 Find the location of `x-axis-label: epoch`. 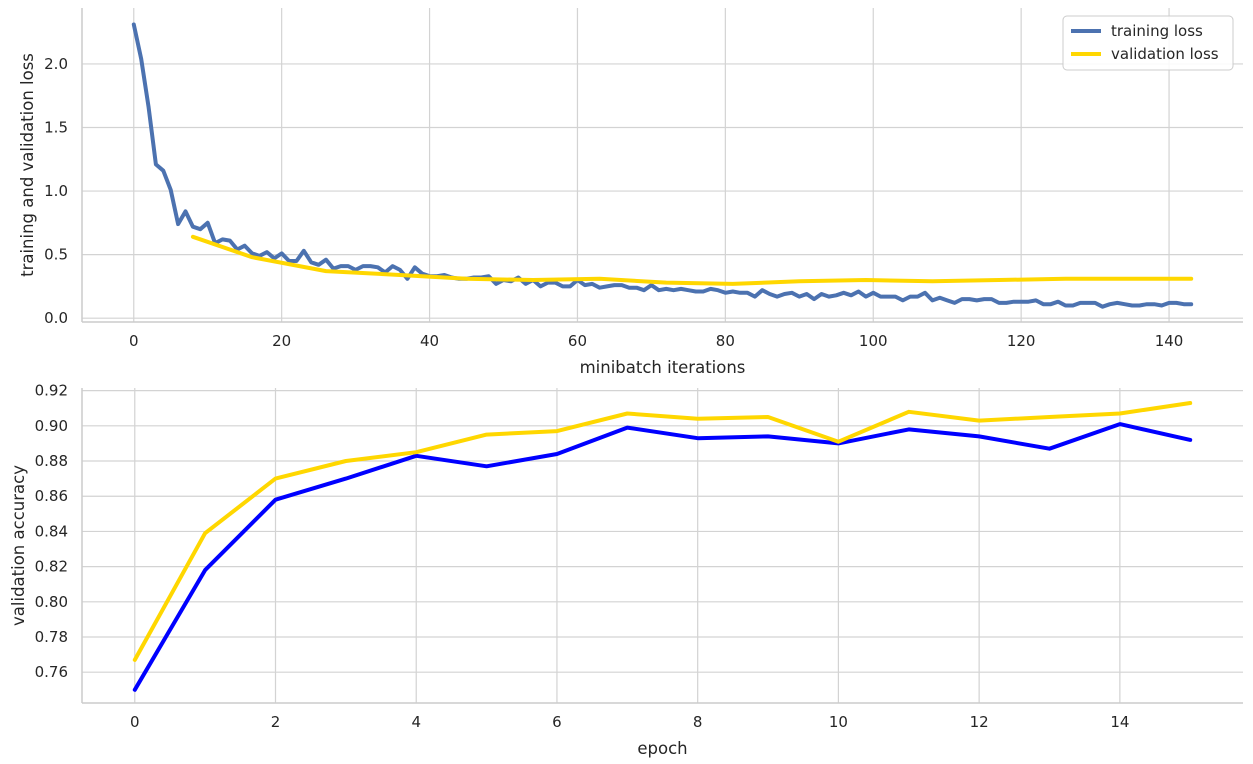

x-axis-label: epoch is located at coordinates (662, 748).